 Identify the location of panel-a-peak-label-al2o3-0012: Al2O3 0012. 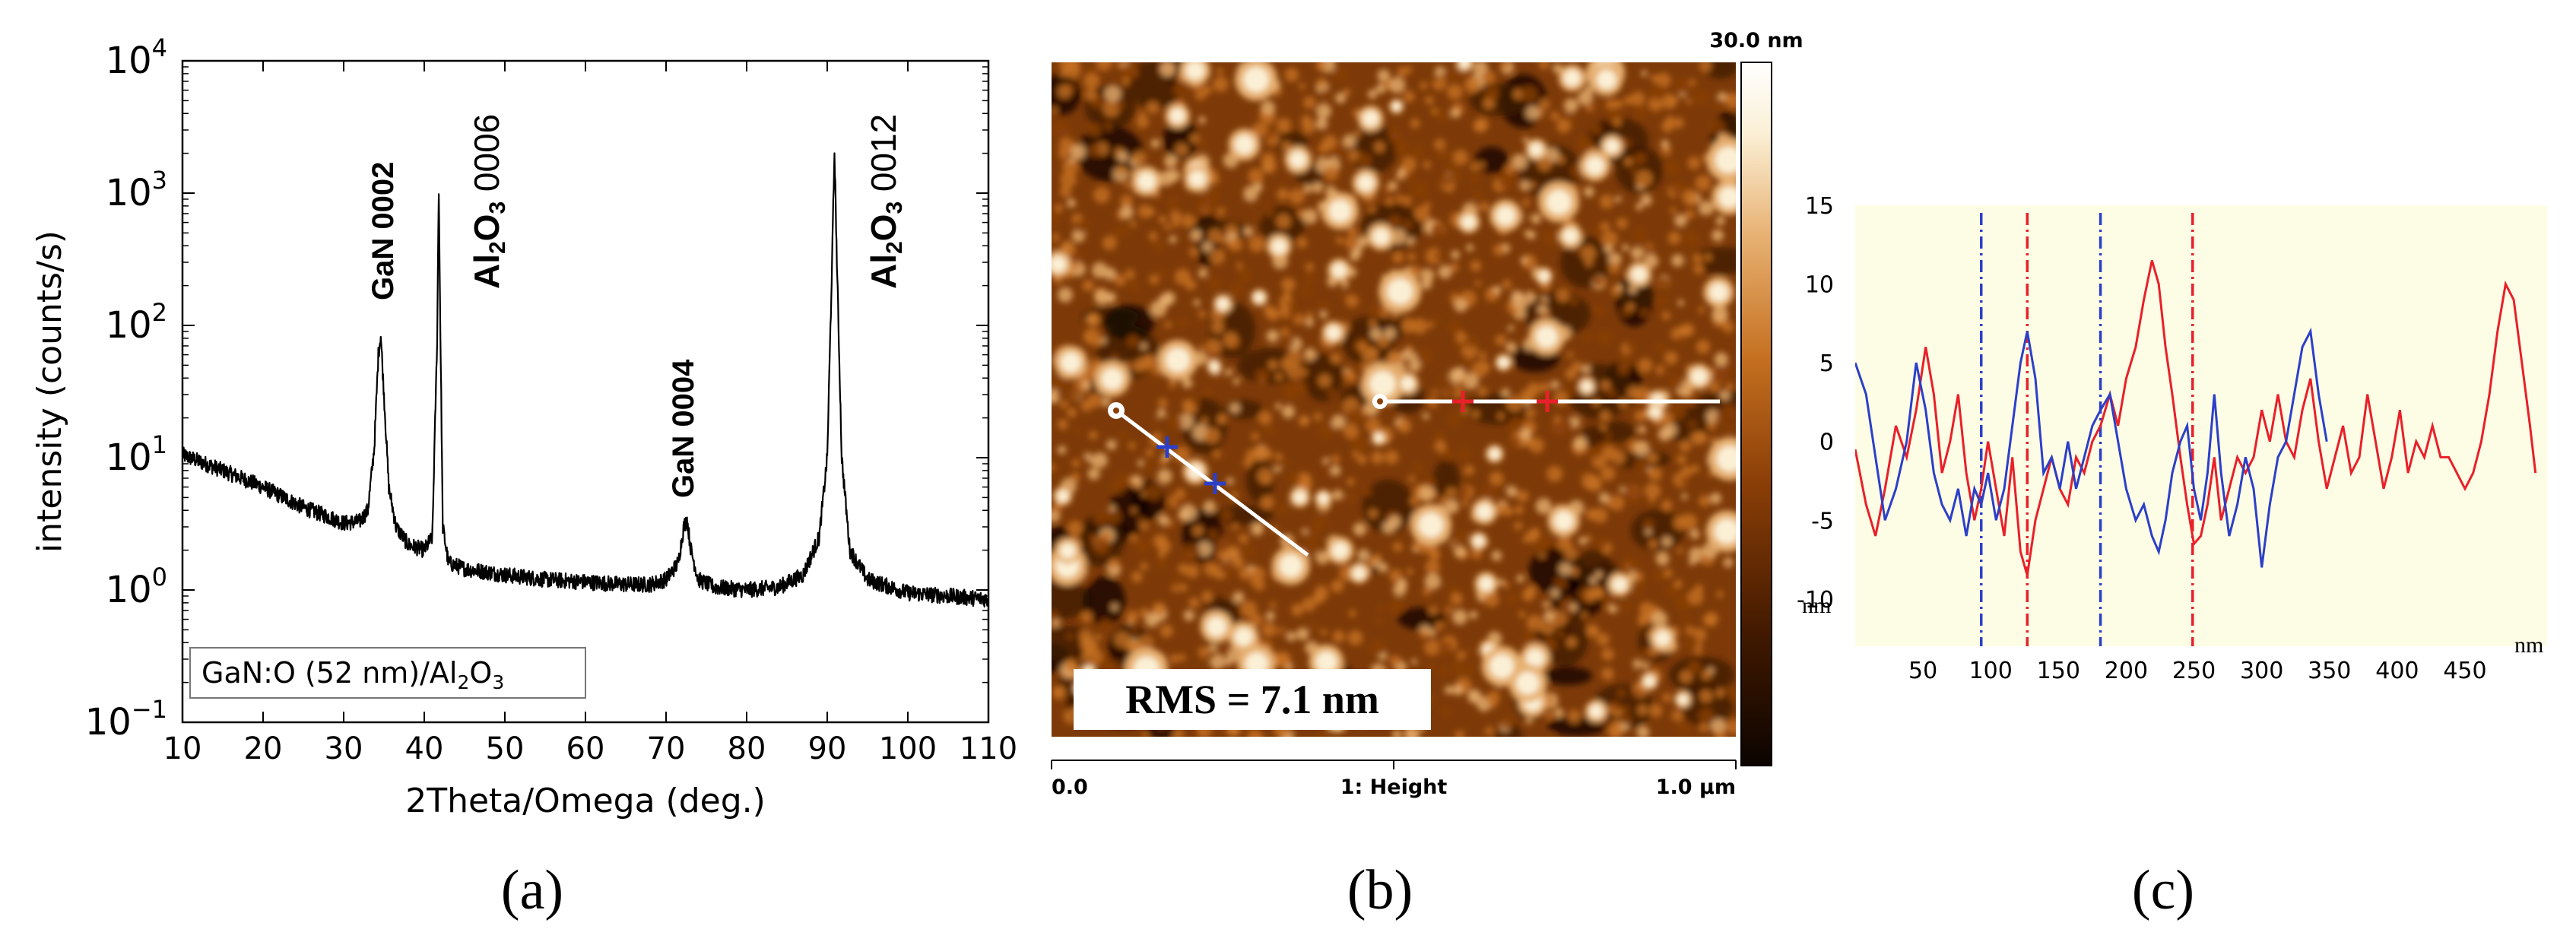
(885, 202).